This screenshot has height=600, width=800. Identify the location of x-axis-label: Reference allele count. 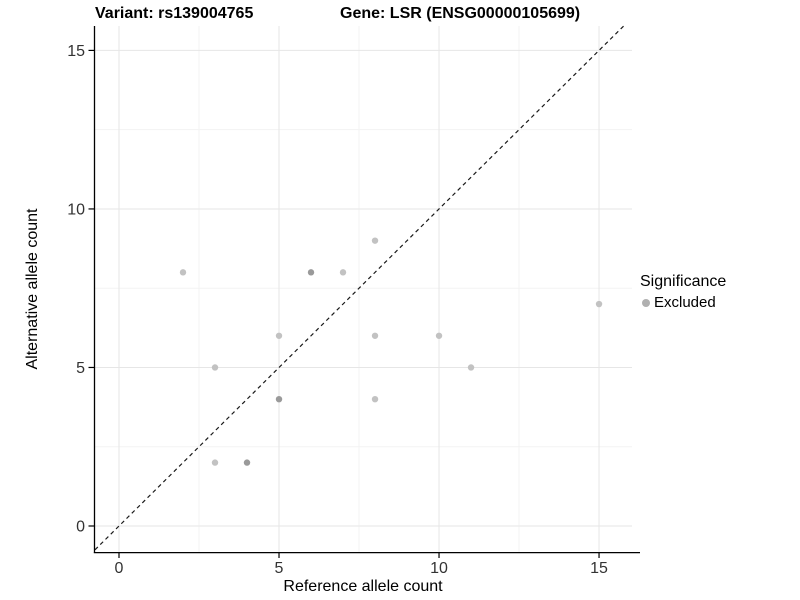
(363, 586).